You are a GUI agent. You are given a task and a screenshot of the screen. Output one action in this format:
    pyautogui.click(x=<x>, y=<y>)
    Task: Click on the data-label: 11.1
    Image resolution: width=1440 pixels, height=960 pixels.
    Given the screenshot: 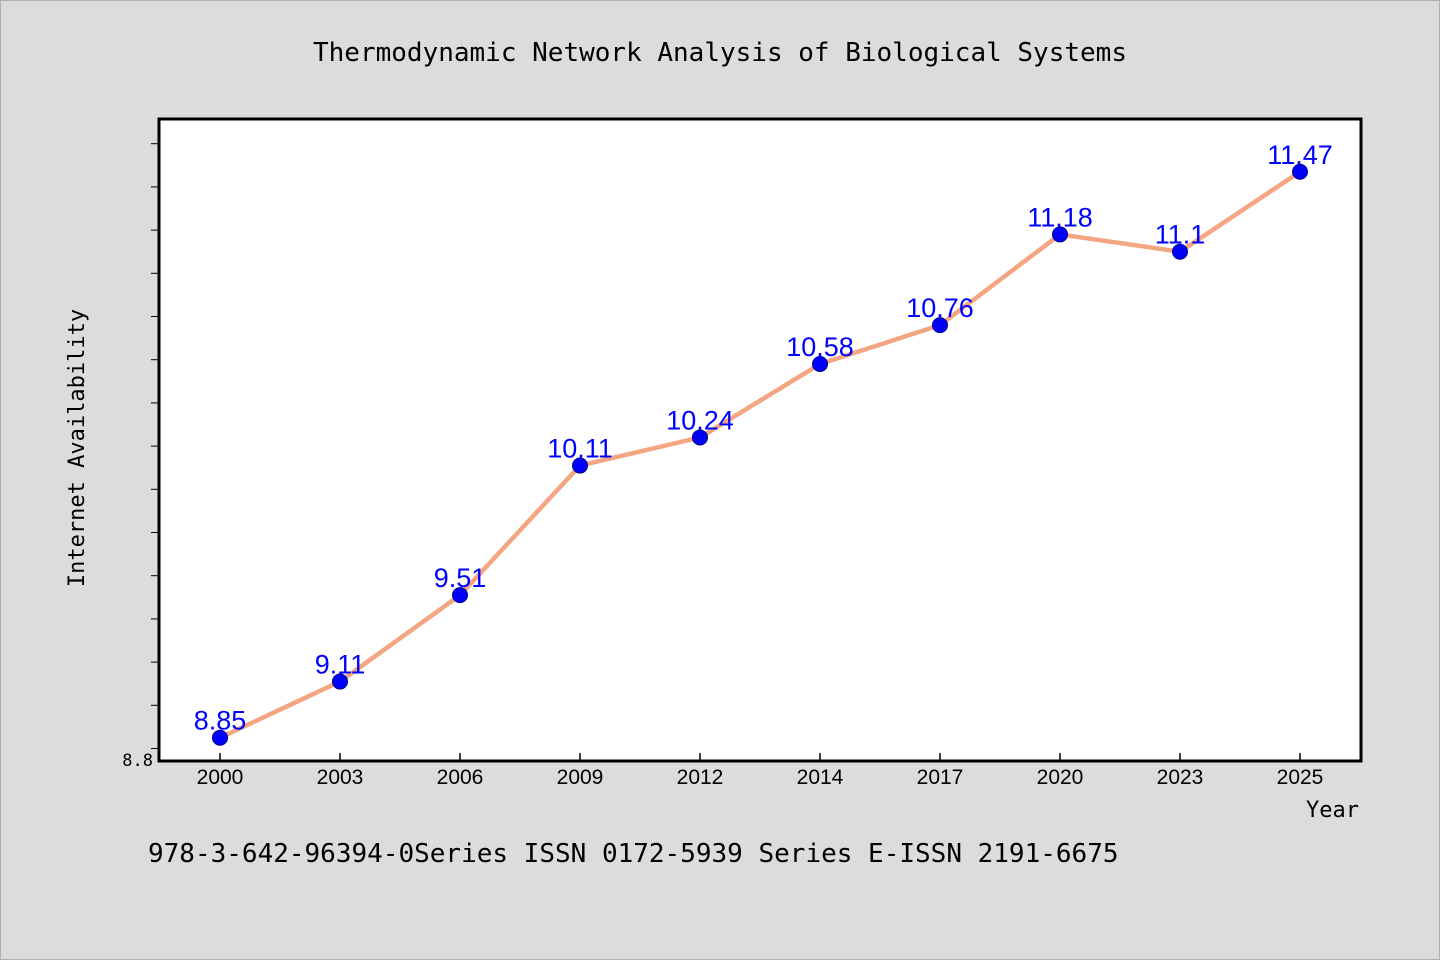 What is the action you would take?
    pyautogui.click(x=1180, y=235)
    